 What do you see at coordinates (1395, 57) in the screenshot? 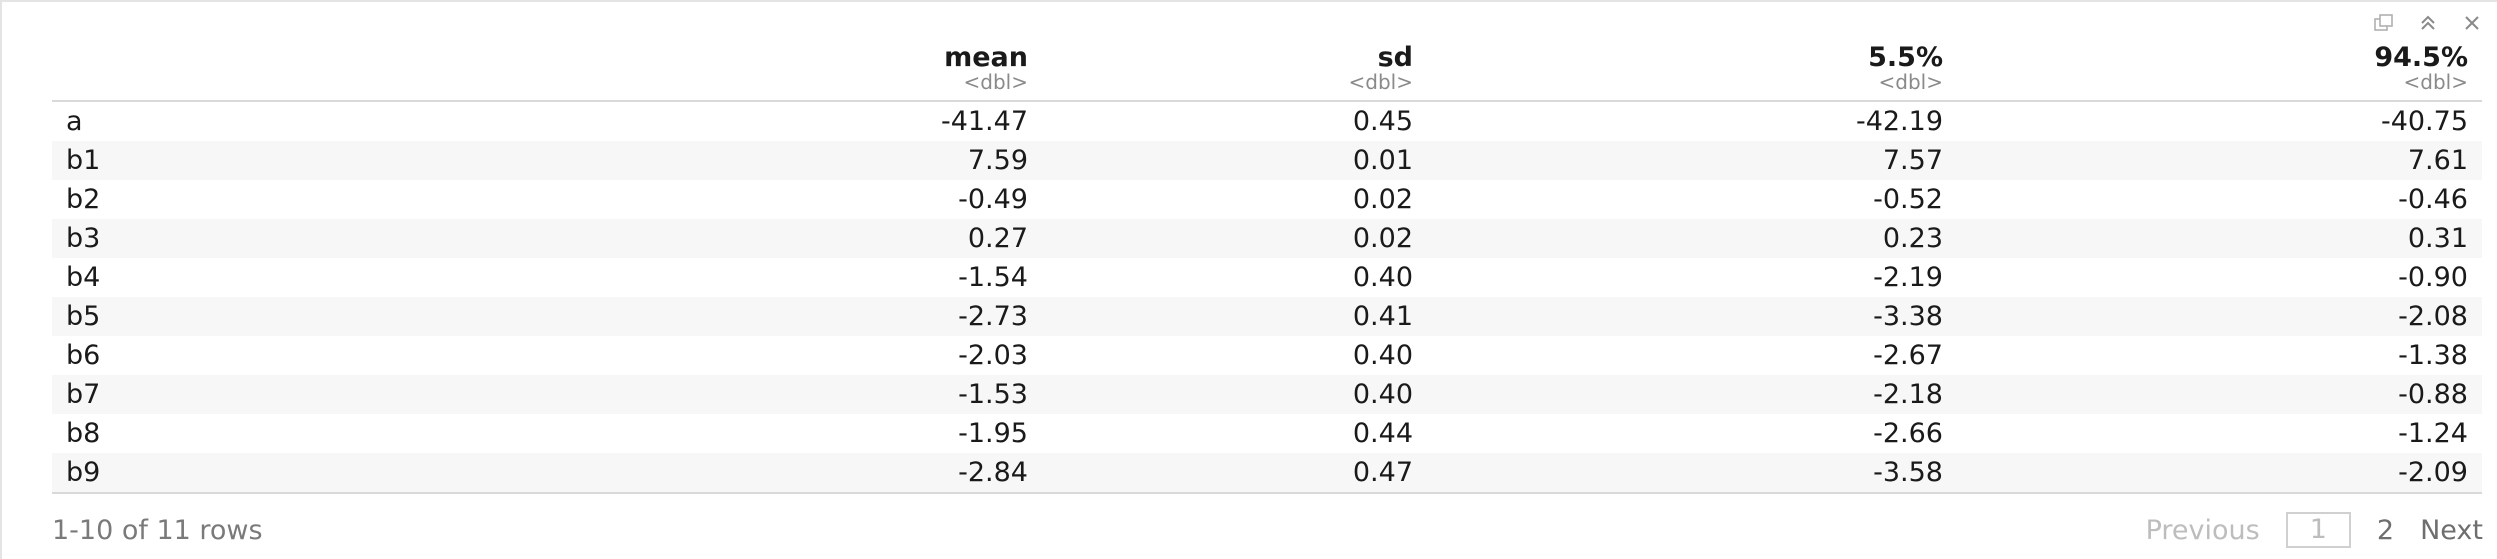
I see `column-header-label: sd` at bounding box center [1395, 57].